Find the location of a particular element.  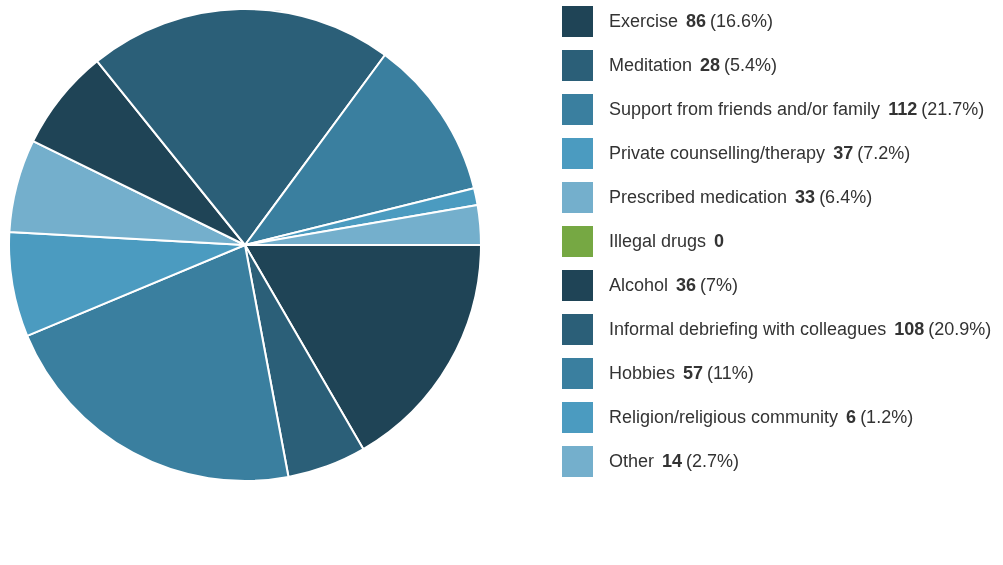

legend-label: Illegal drugs is located at coordinates (658, 241).